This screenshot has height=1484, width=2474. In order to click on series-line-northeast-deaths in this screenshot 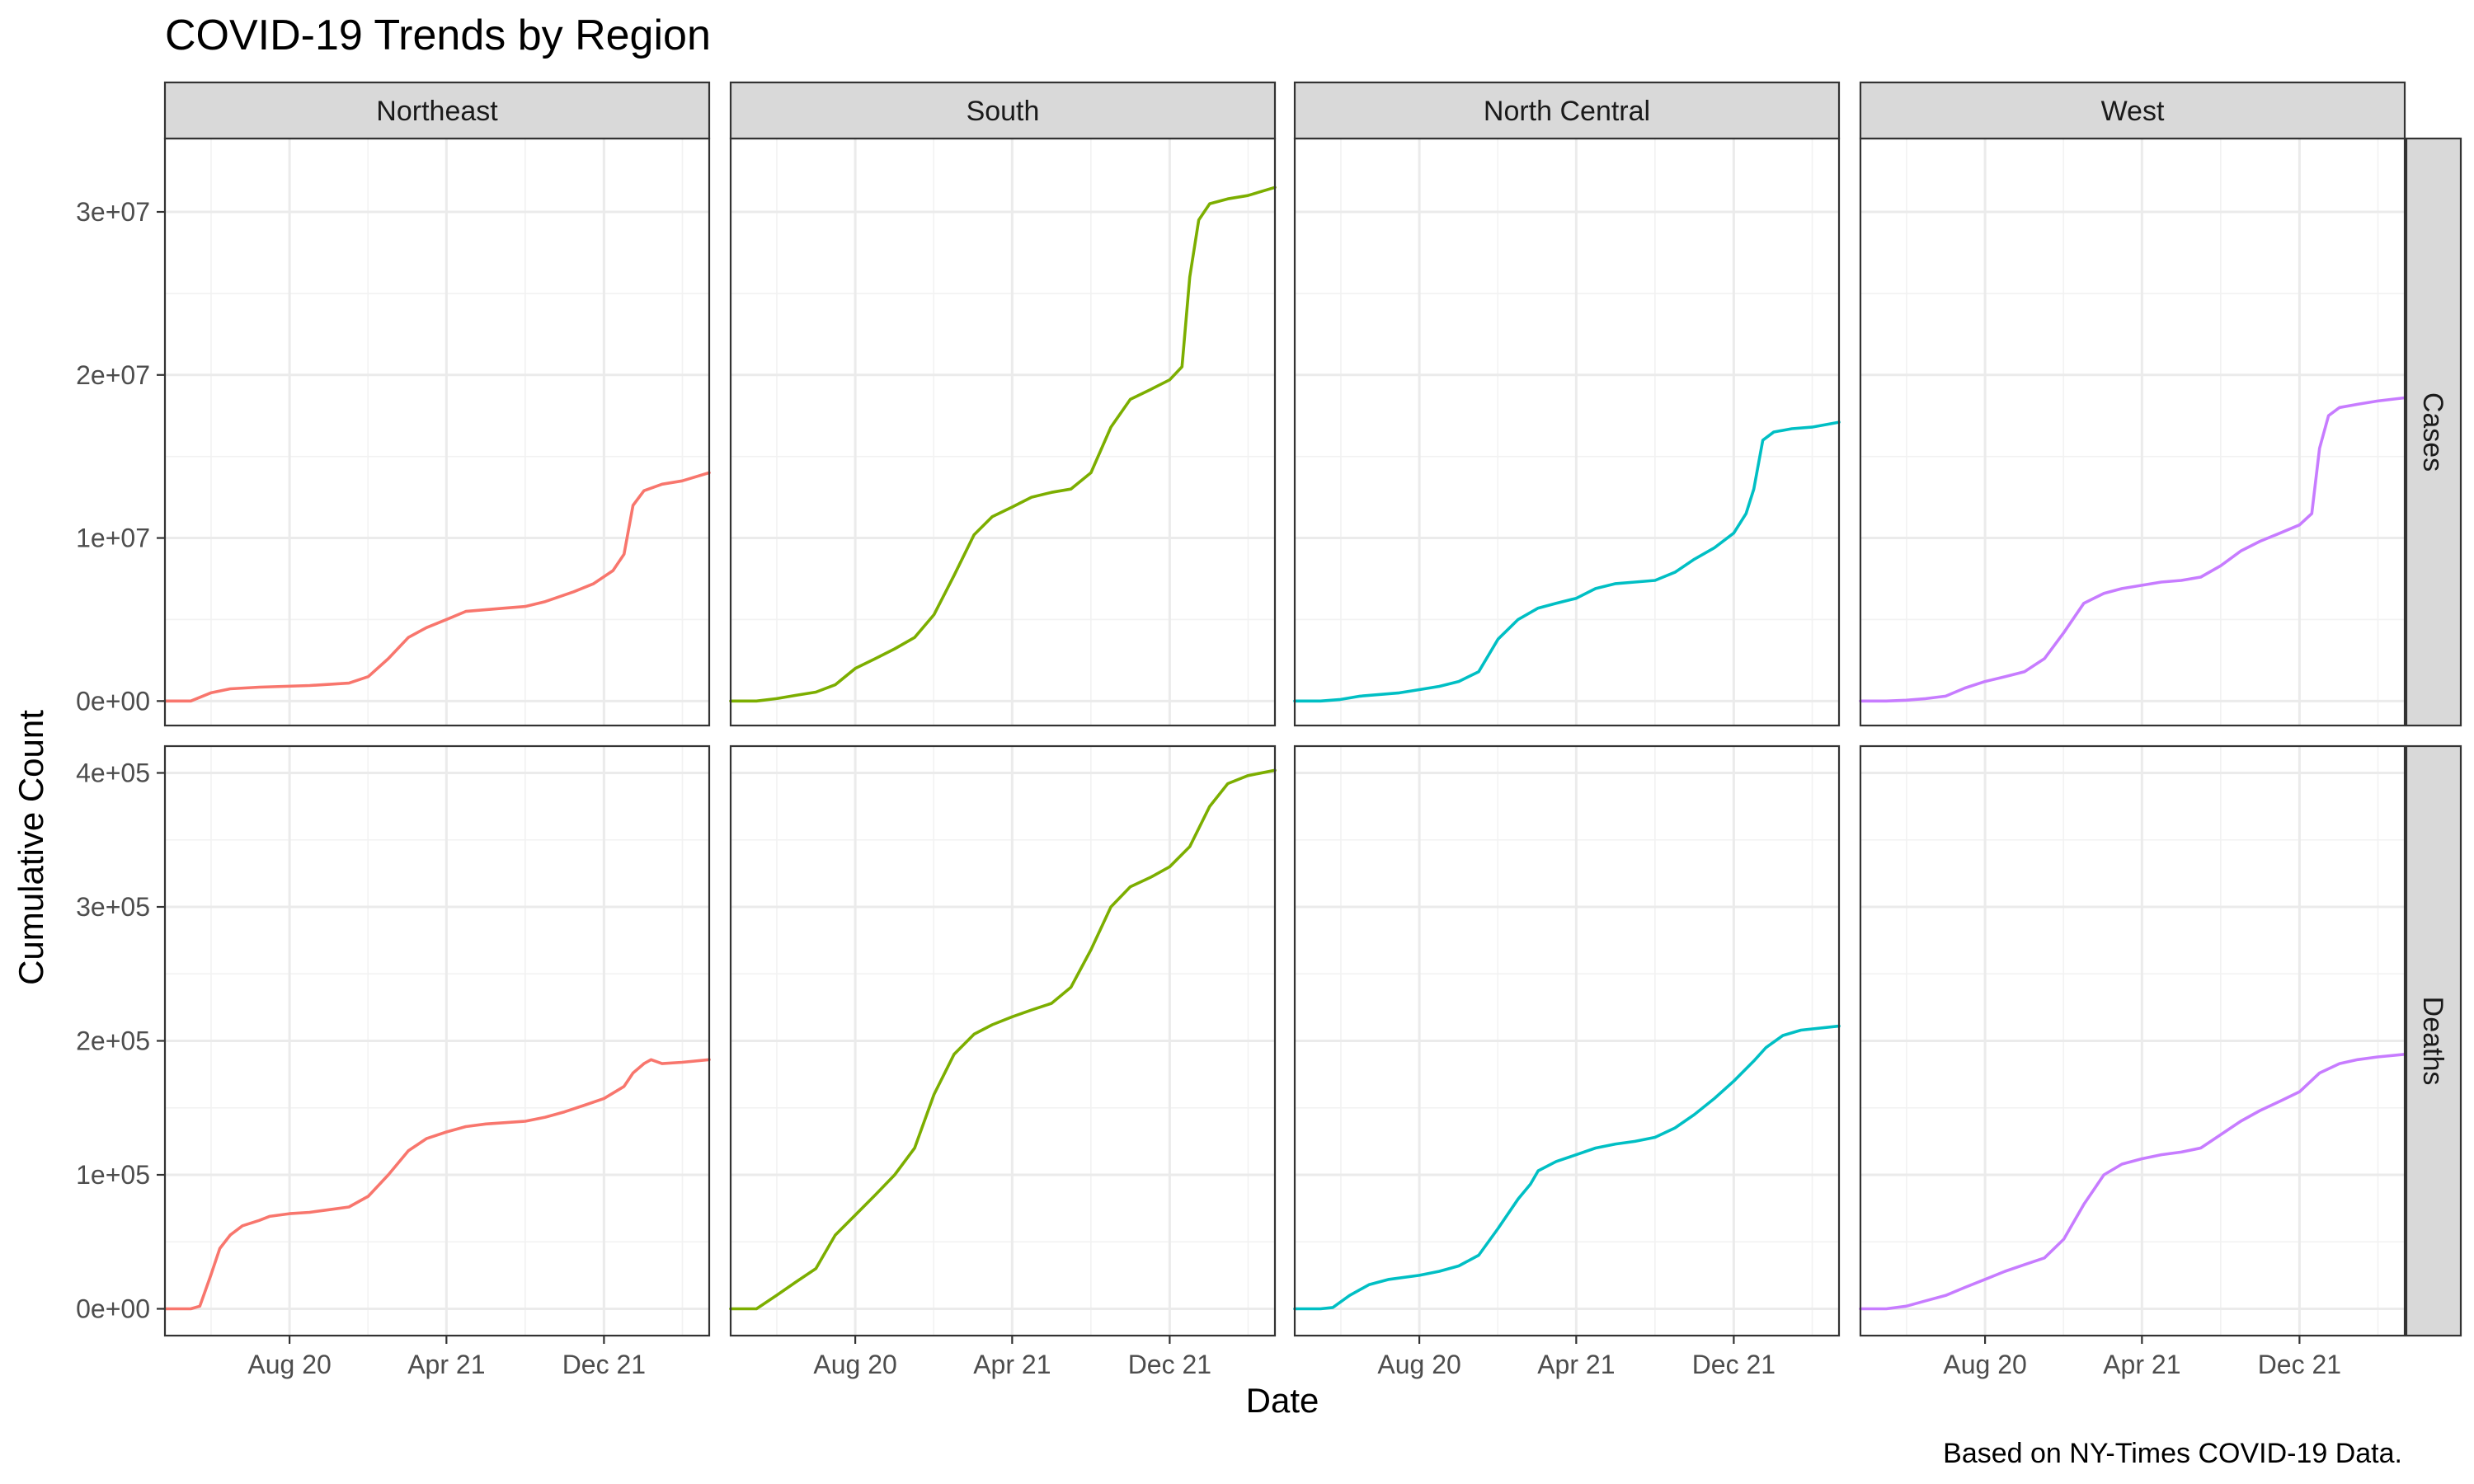, I will do `click(437, 1184)`.